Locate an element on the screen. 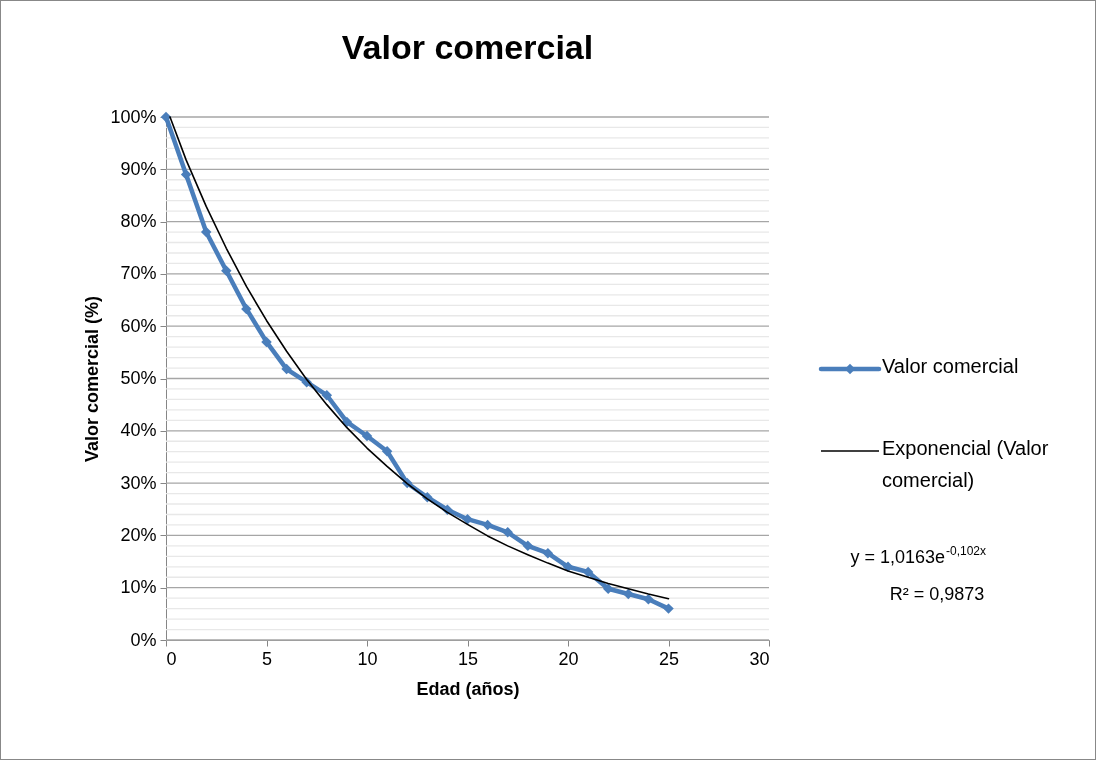 This screenshot has height=760, width=1096. y-tick-label: 40% is located at coordinates (138, 430).